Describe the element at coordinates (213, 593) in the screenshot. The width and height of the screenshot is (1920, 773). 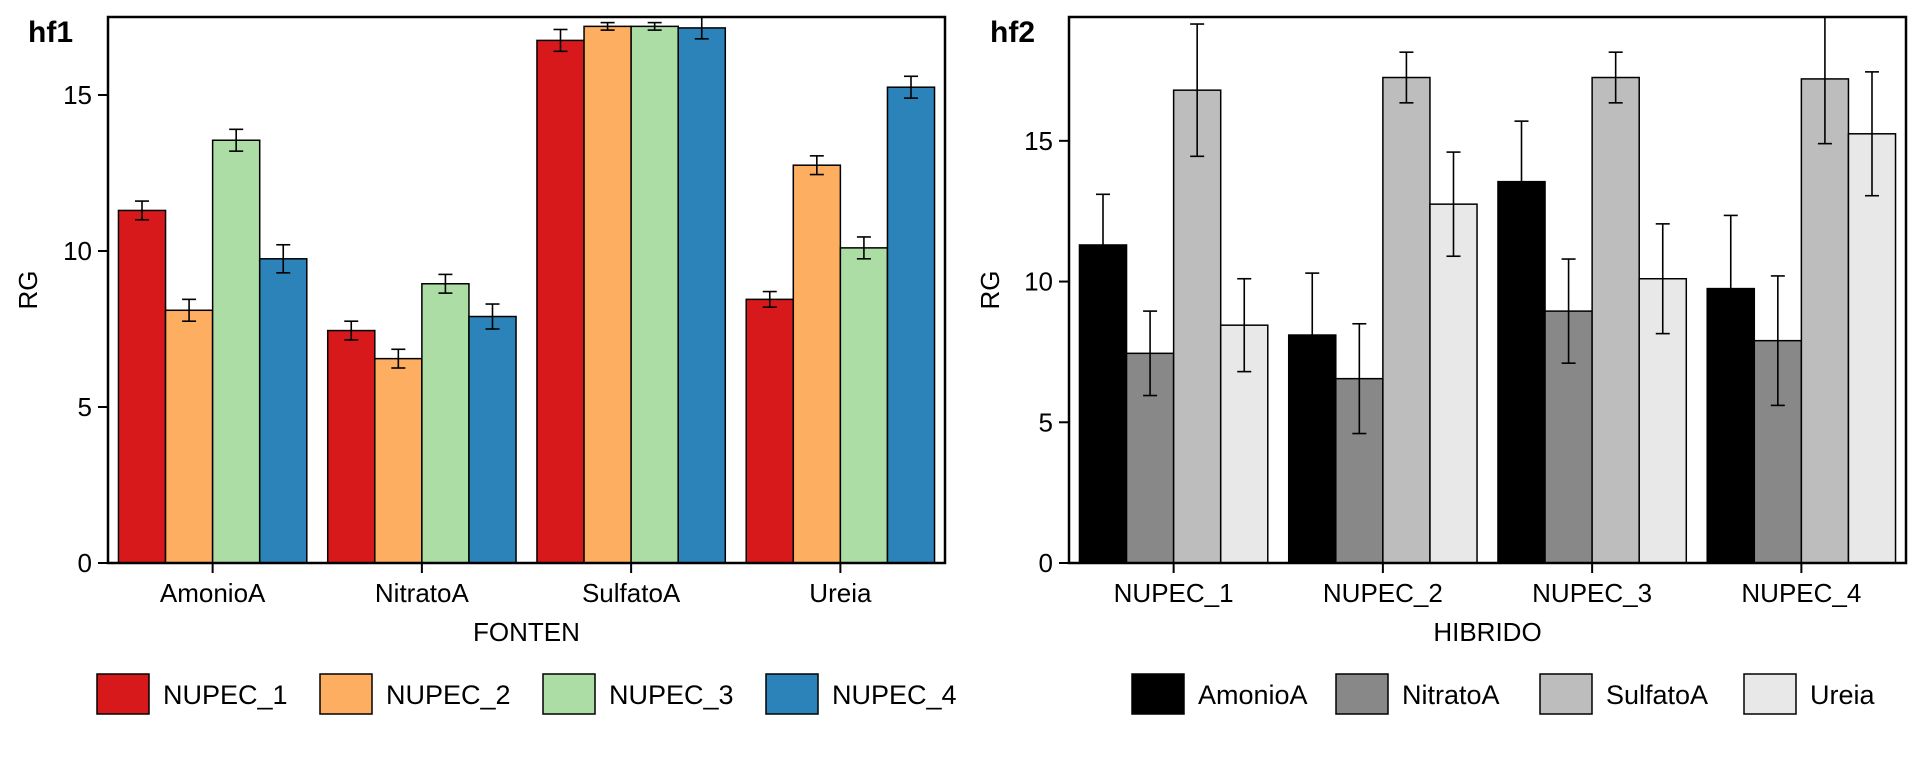
I see `x-tick-label: AmonioA` at that location.